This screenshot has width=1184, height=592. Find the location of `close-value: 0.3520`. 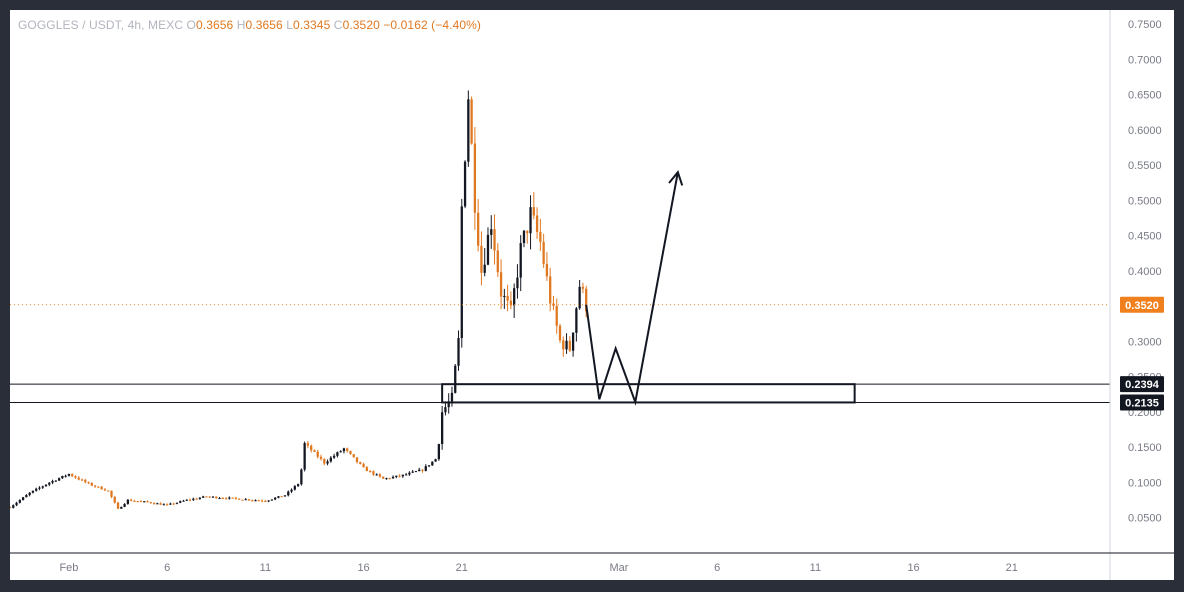

close-value: 0.3520 is located at coordinates (361, 25).